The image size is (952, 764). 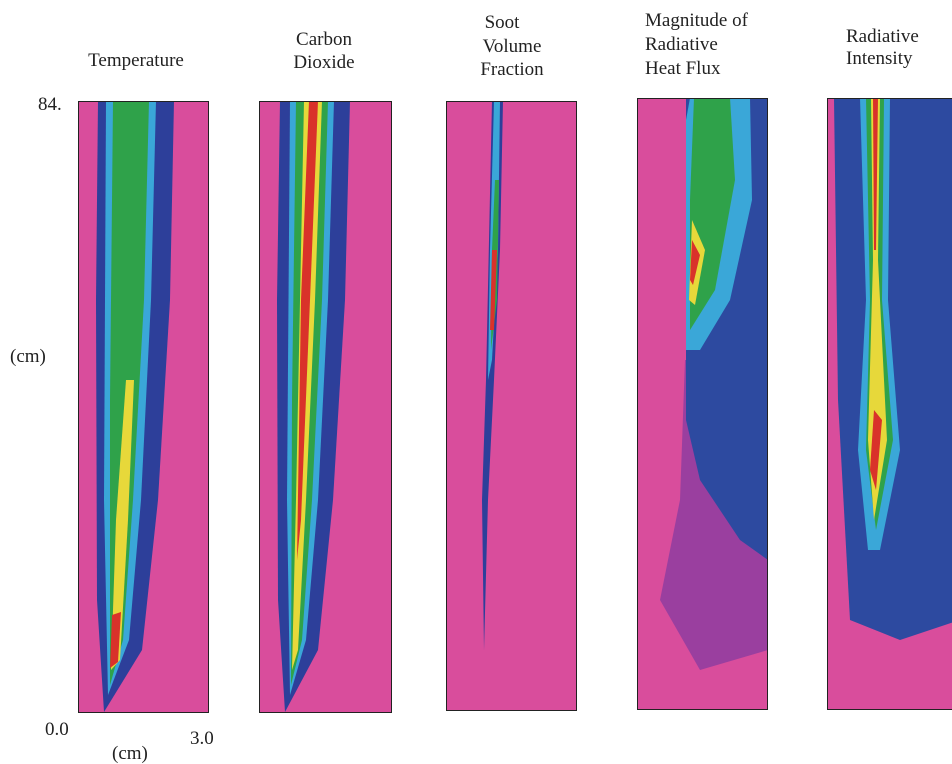 What do you see at coordinates (143, 407) in the screenshot?
I see `temperature-panel` at bounding box center [143, 407].